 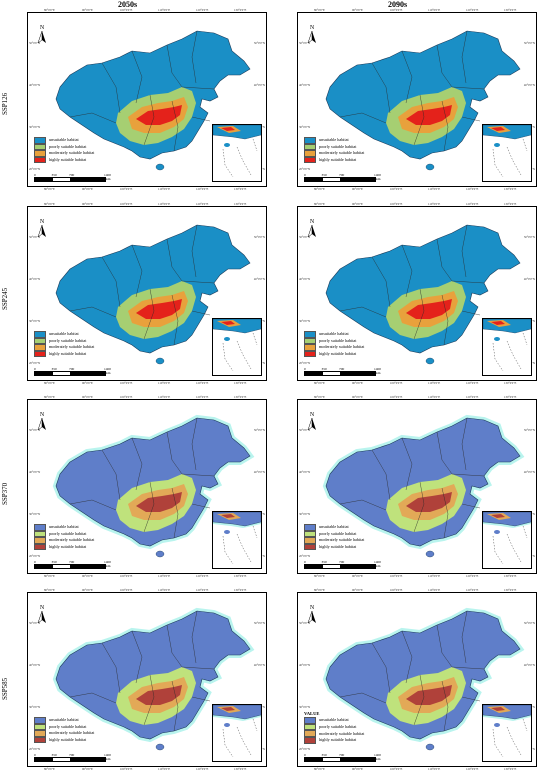 What do you see at coordinates (42, 617) in the screenshot?
I see `north-arrow-icon` at bounding box center [42, 617].